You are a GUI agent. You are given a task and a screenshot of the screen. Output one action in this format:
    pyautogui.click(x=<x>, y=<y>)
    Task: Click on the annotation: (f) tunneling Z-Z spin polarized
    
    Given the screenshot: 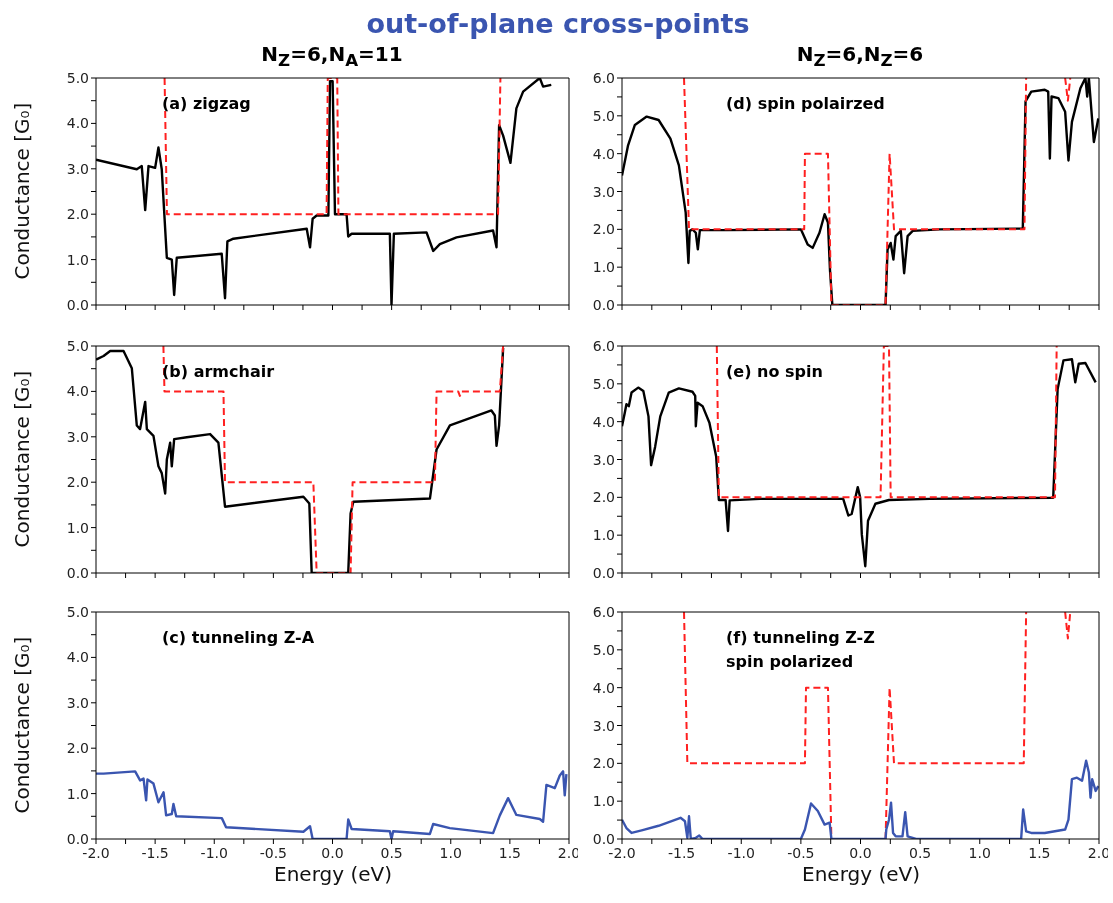 What is the action you would take?
    pyautogui.click(x=800, y=650)
    